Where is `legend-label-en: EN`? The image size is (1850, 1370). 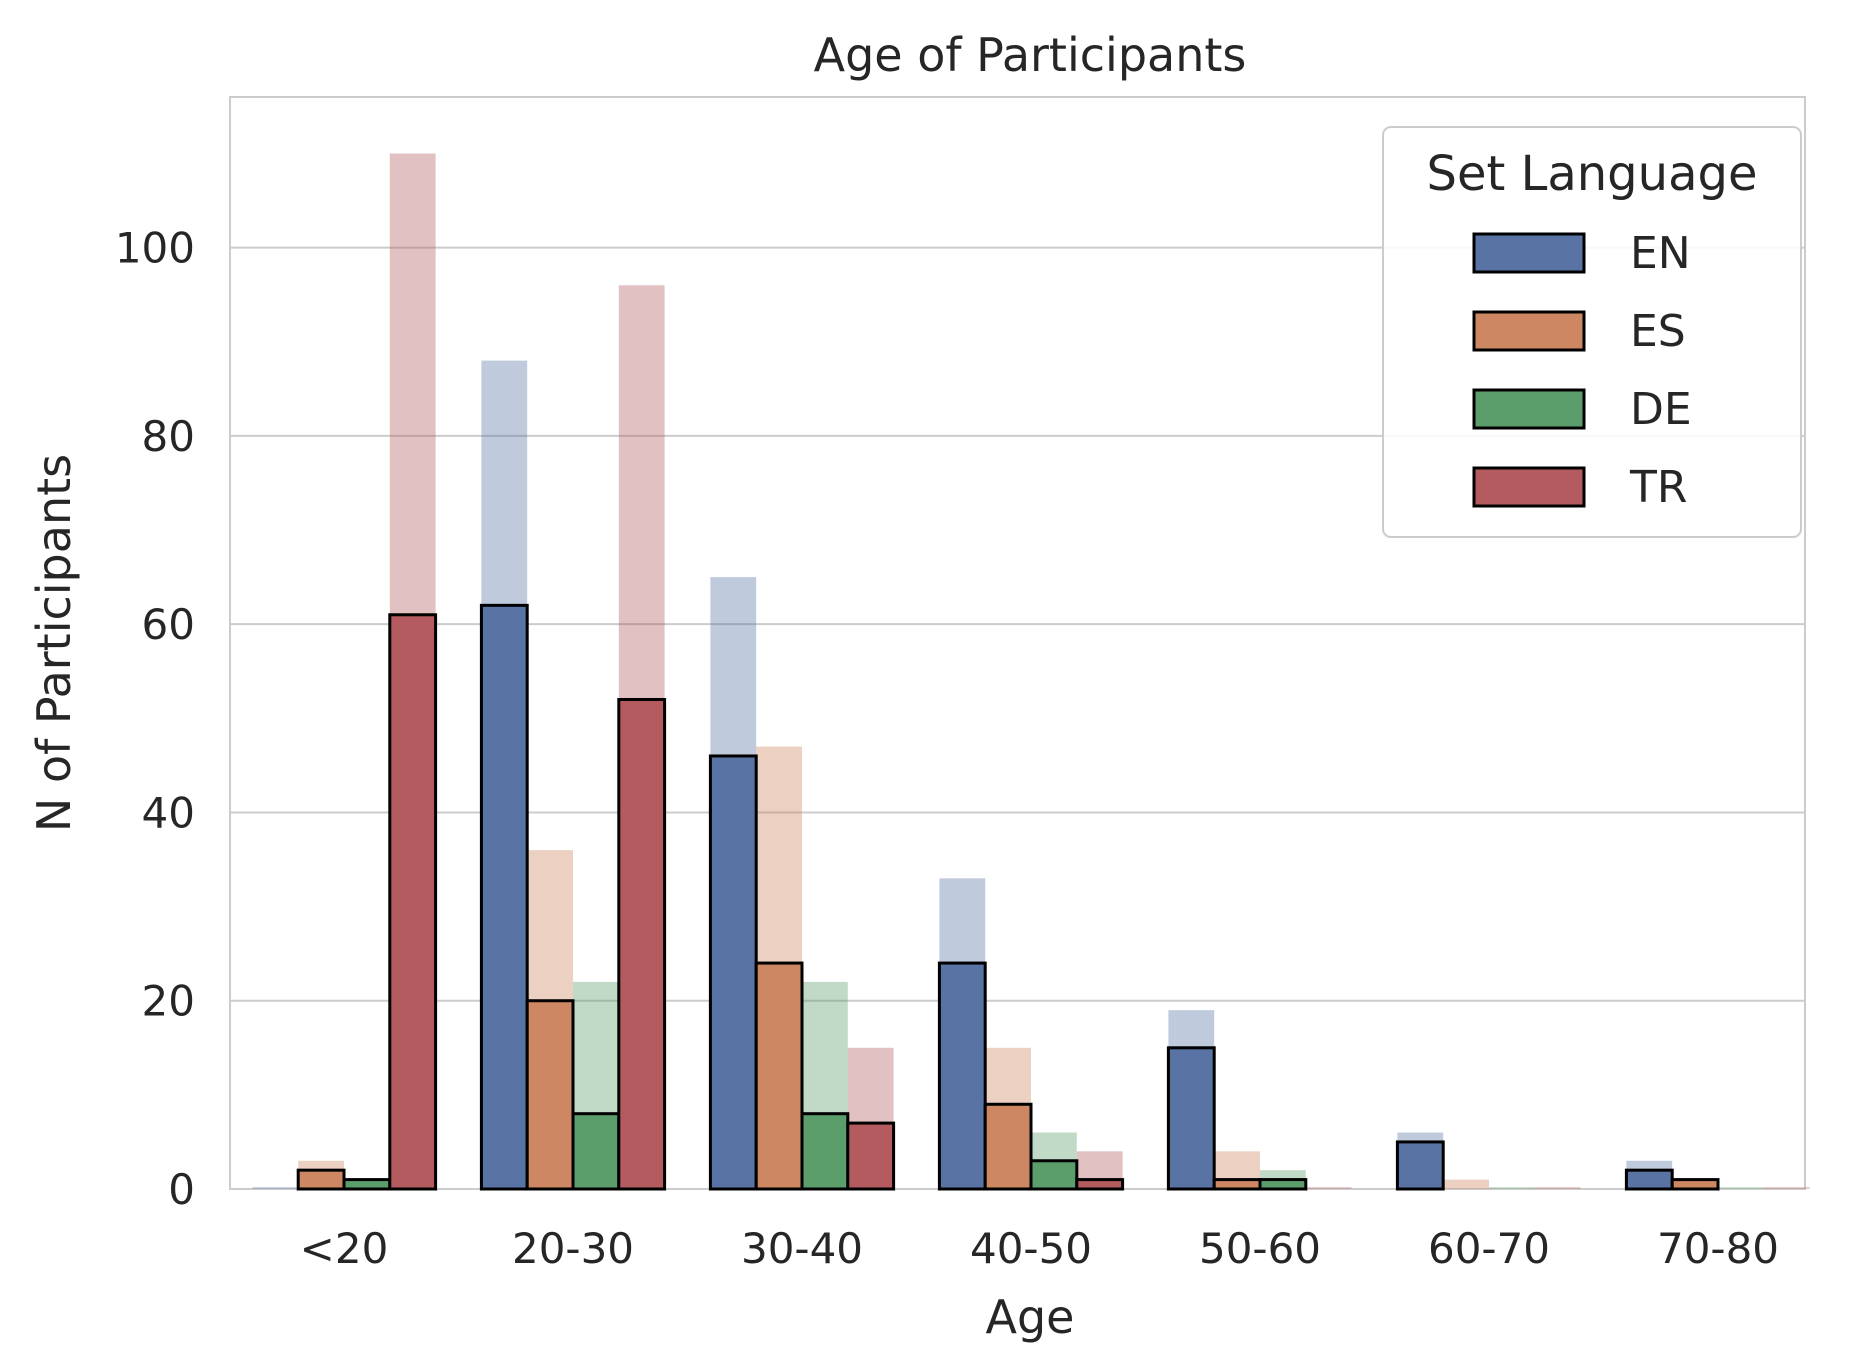 legend-label-en: EN is located at coordinates (1660, 253).